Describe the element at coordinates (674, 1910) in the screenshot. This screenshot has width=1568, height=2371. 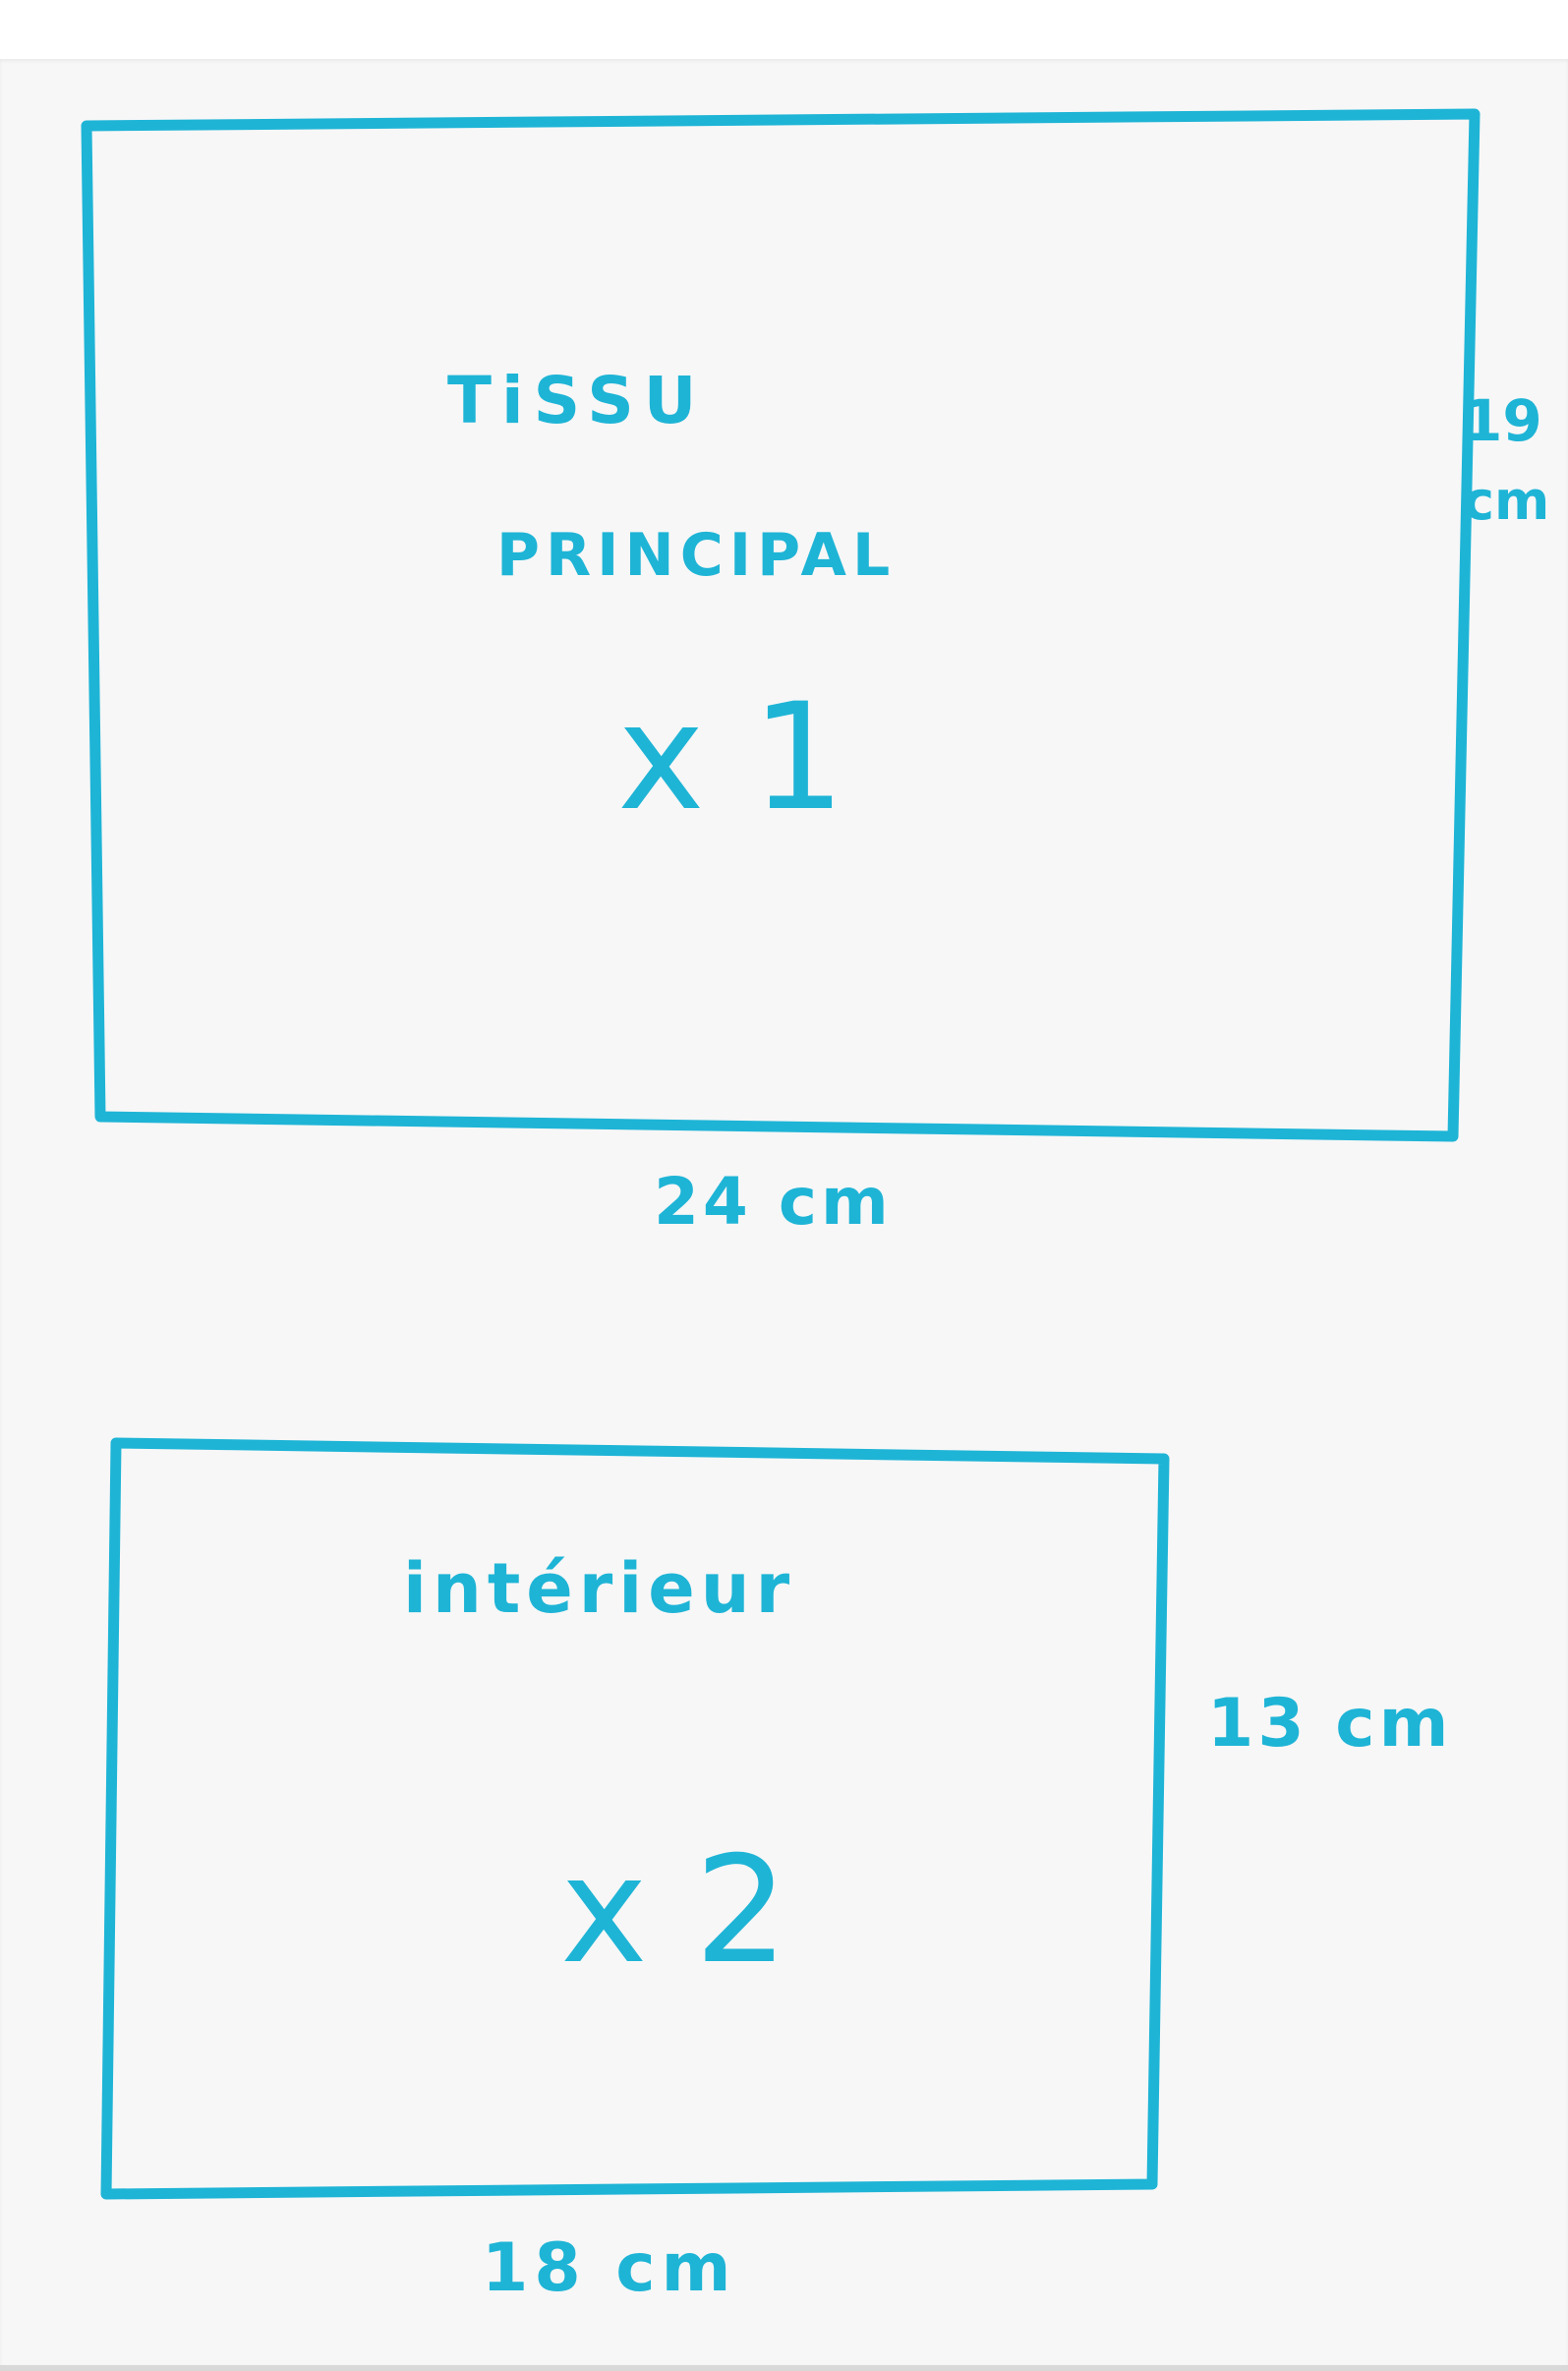
I see `piece-interior-quantity: x 2` at that location.